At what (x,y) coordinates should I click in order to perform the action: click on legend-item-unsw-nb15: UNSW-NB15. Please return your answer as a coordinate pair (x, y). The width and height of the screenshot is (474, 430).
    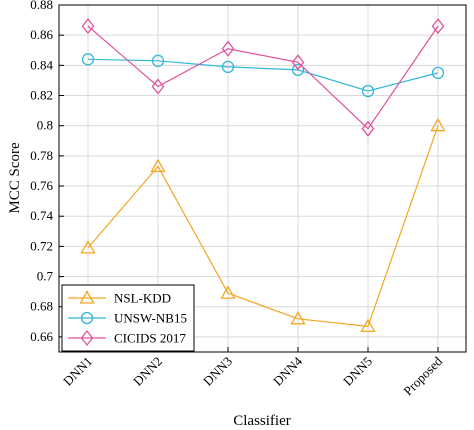
    Looking at the image, I should click on (127, 318).